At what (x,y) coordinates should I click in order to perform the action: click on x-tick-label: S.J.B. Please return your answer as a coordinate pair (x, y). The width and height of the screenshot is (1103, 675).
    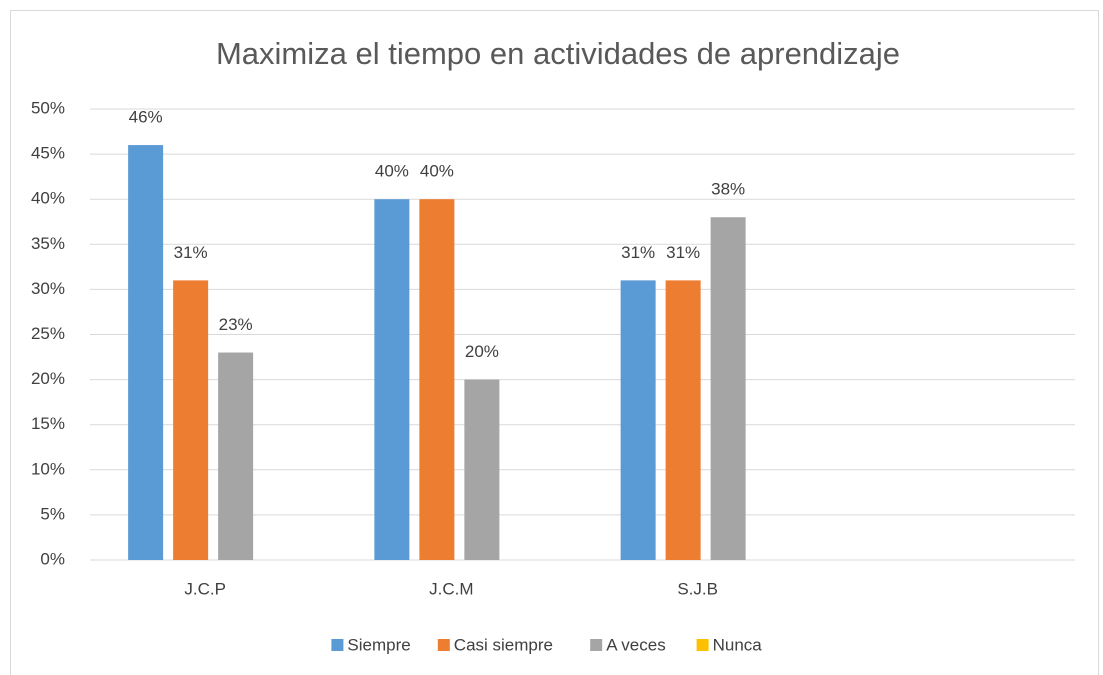
    Looking at the image, I should click on (697, 588).